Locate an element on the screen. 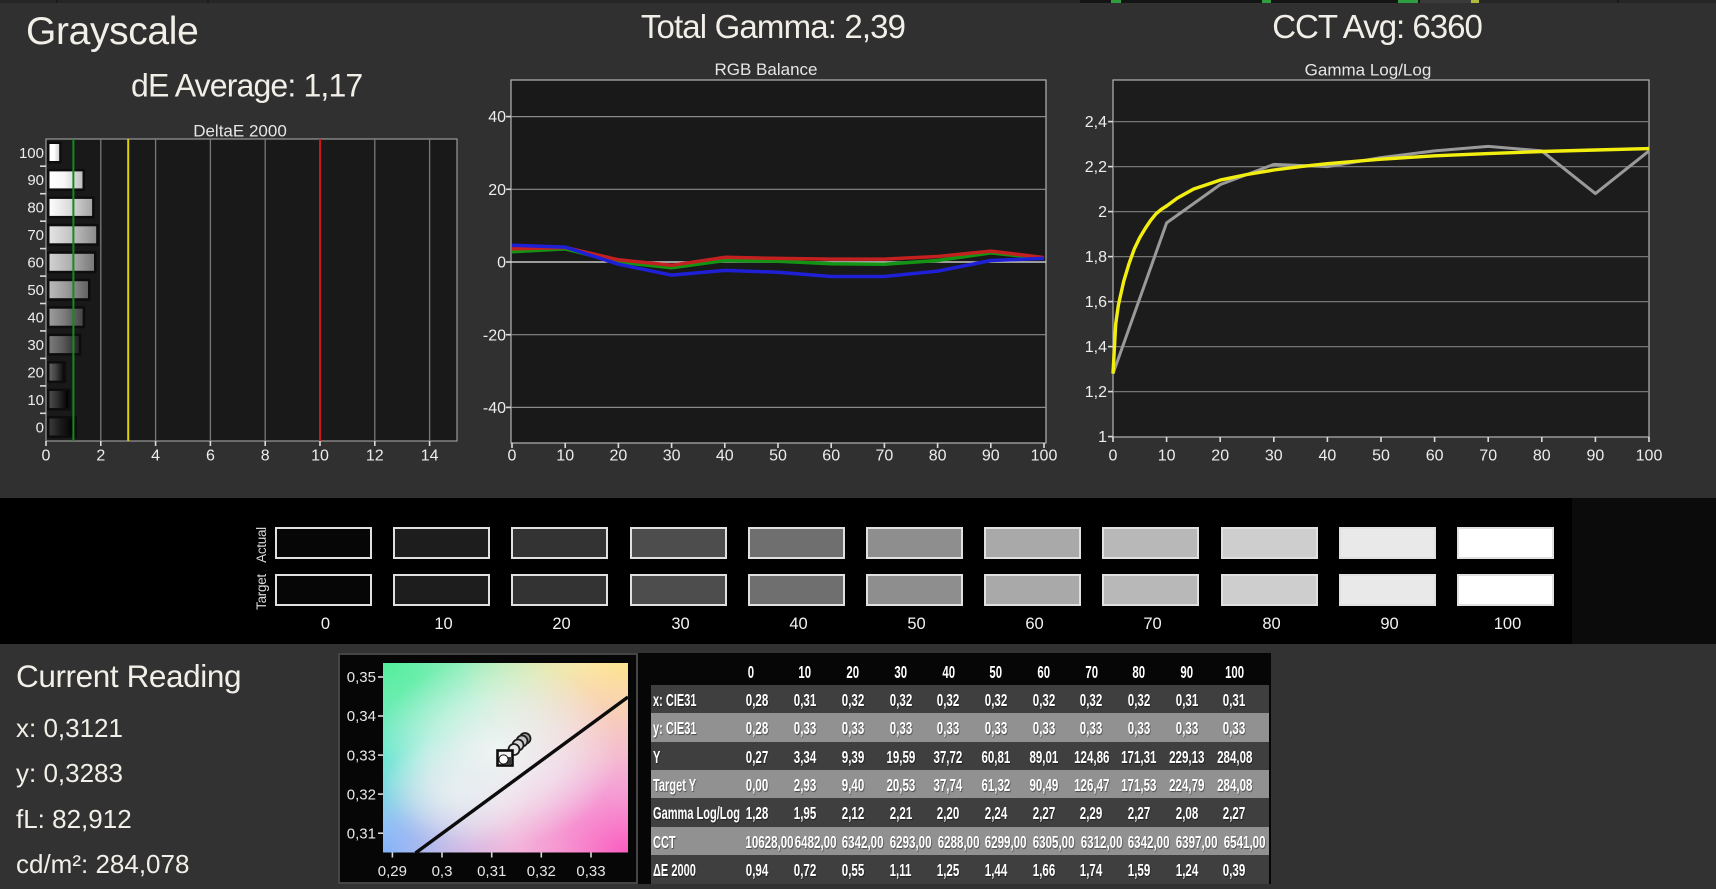 Image resolution: width=1716 pixels, height=889 pixels. svg-text: 8 is located at coordinates (265, 456).